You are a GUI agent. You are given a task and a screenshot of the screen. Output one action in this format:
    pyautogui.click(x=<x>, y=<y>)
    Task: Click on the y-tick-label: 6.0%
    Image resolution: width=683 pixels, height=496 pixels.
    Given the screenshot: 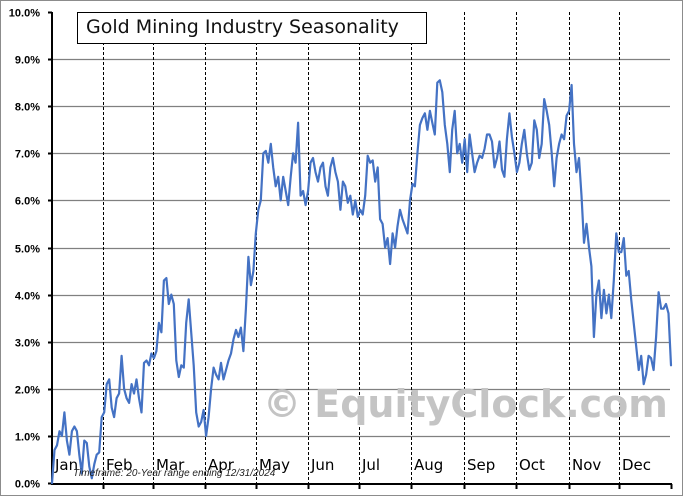 What is the action you would take?
    pyautogui.click(x=27, y=202)
    